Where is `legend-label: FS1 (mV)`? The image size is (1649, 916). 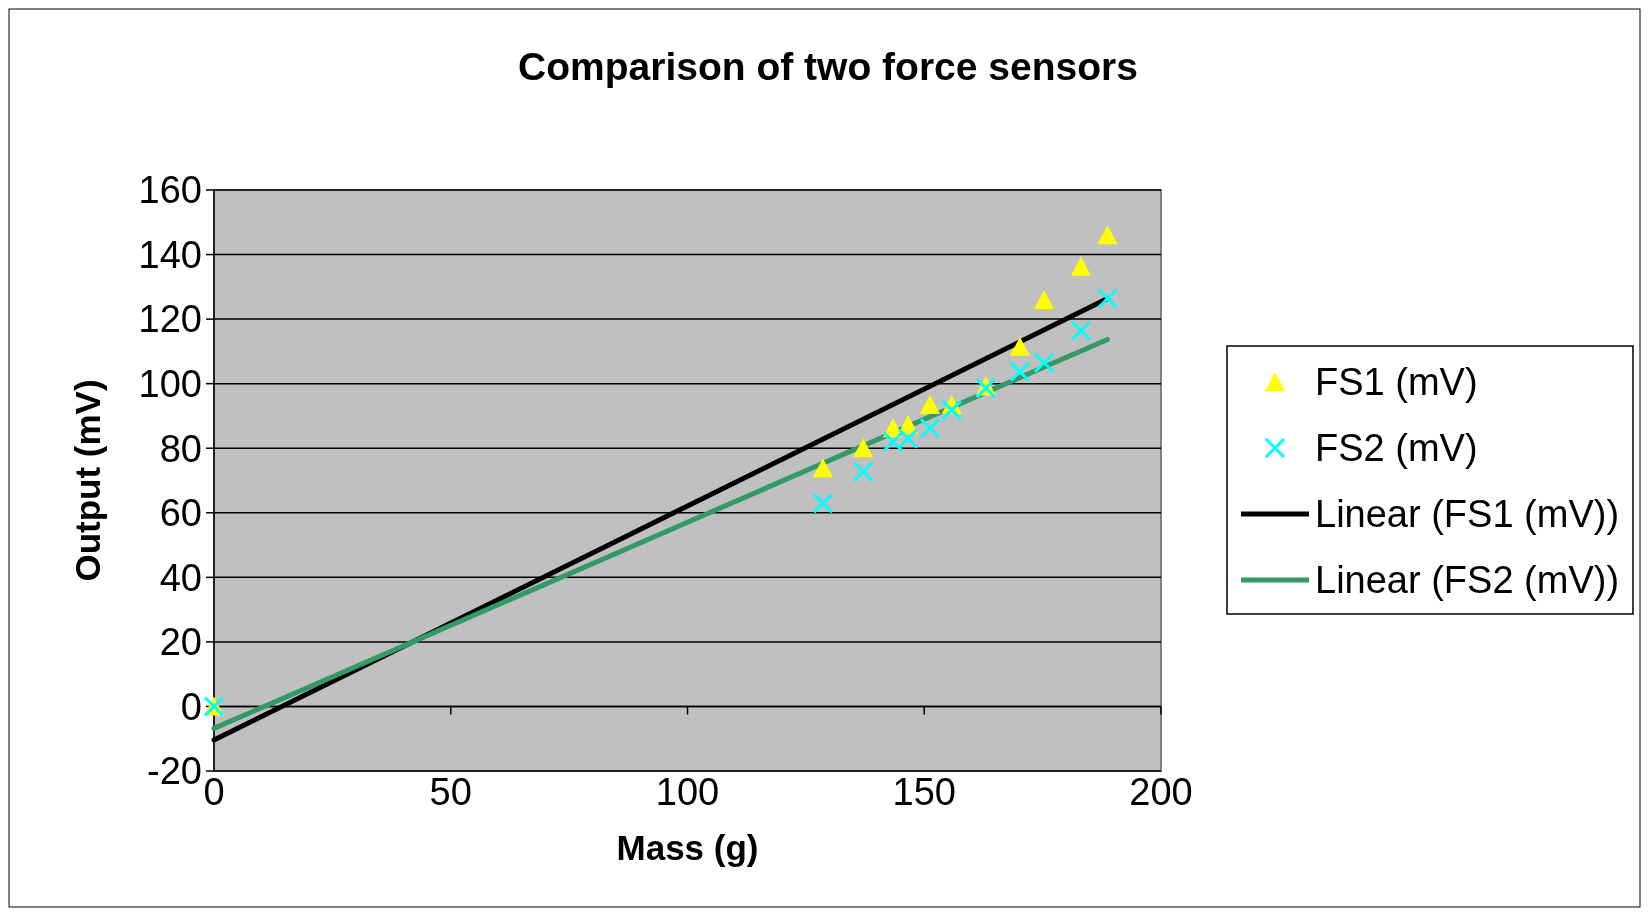 legend-label: FS1 (mV) is located at coordinates (1396, 382).